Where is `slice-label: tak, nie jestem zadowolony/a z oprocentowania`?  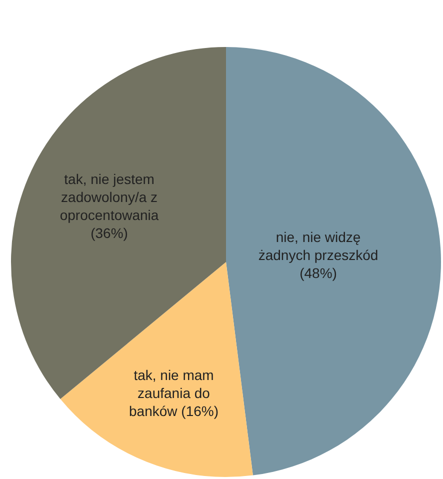 slice-label: tak, nie jestem zadowolony/a z oprocentowania is located at coordinates (109, 196).